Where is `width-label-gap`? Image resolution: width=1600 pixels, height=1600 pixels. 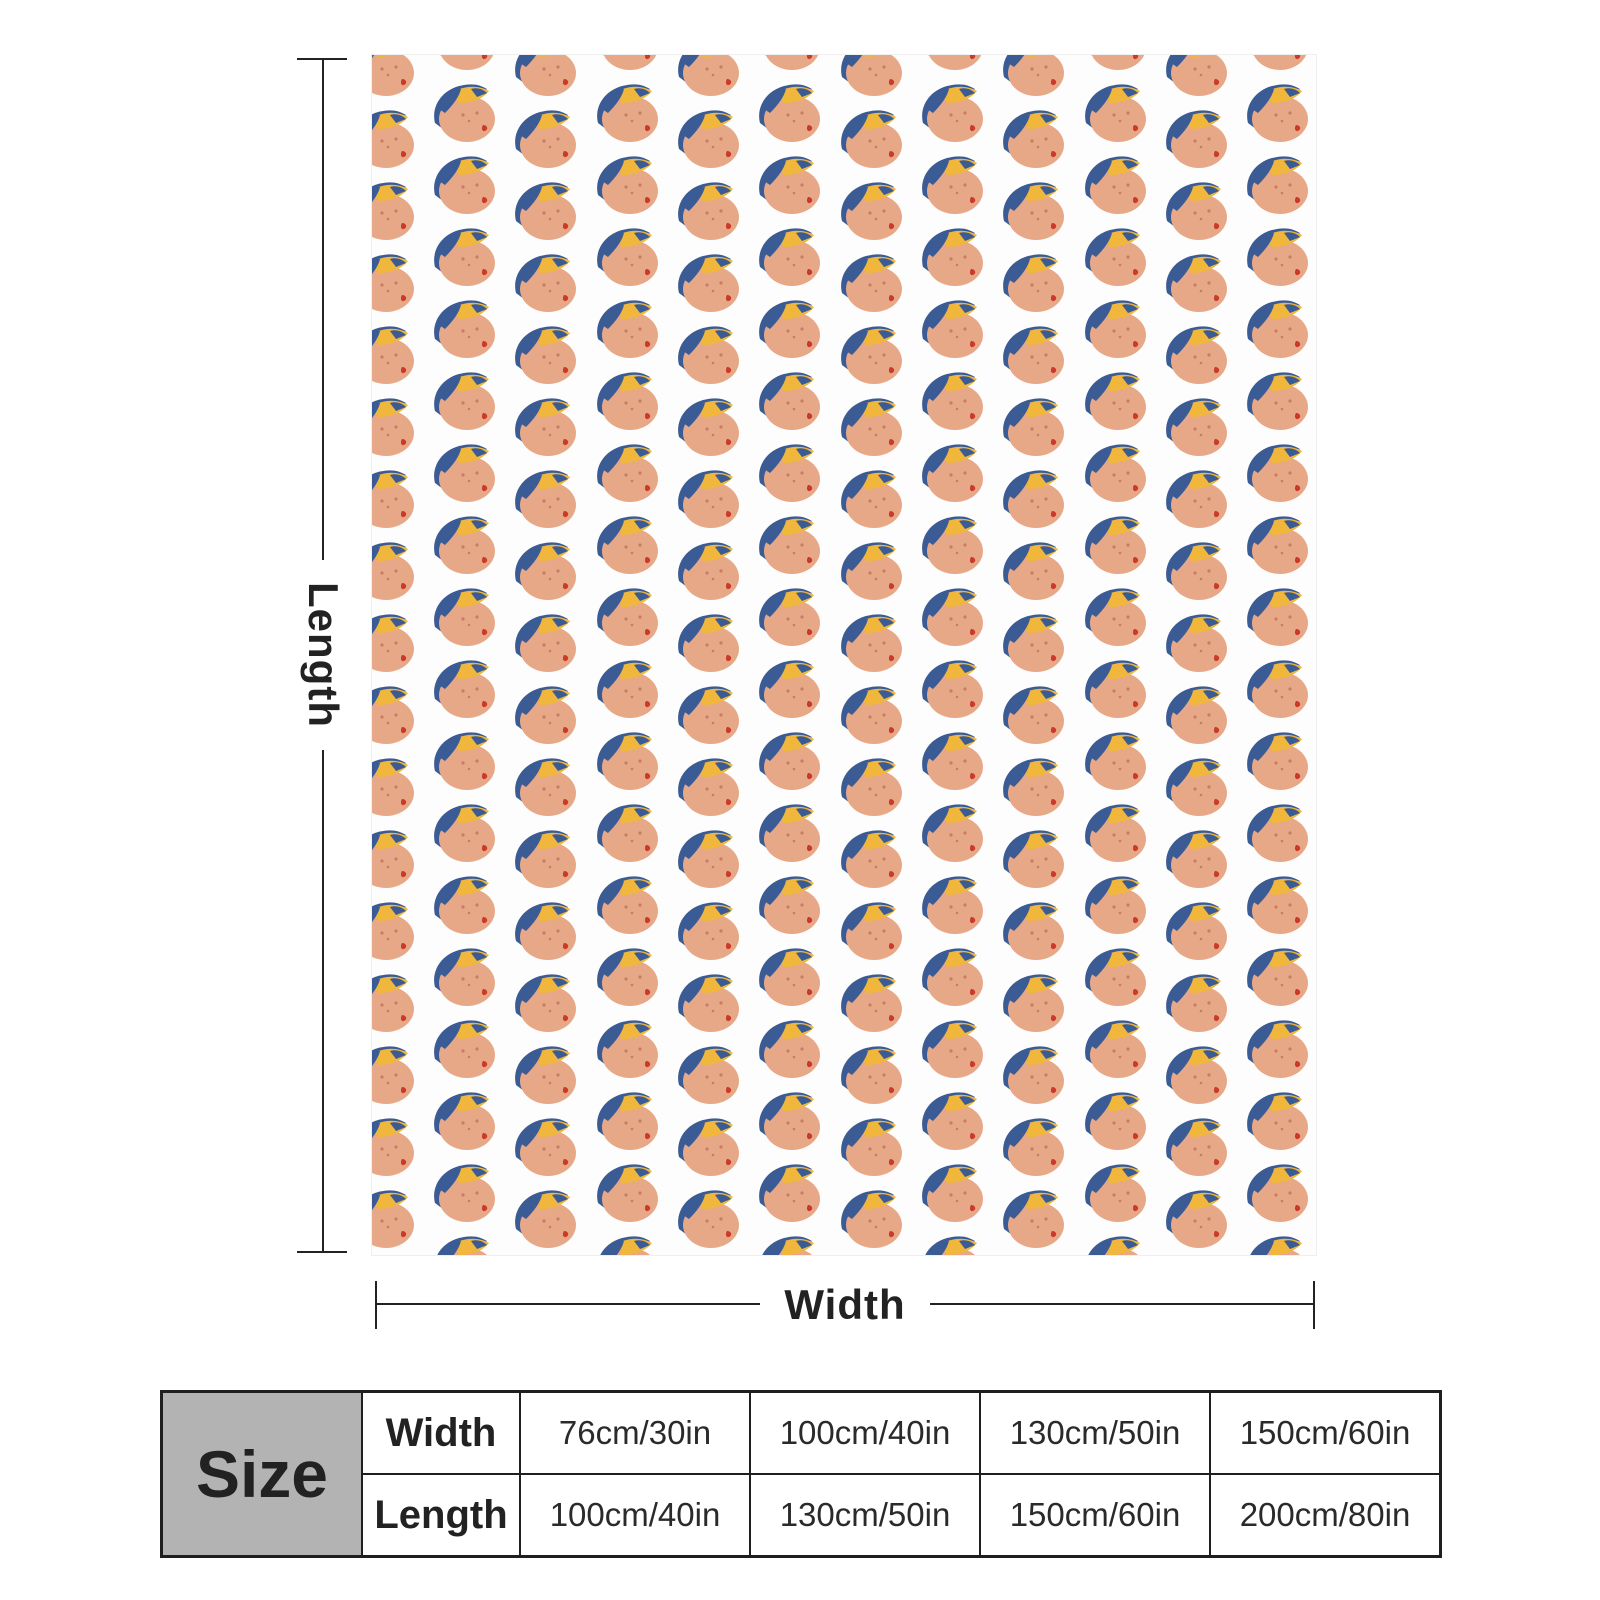 width-label-gap is located at coordinates (845, 1305).